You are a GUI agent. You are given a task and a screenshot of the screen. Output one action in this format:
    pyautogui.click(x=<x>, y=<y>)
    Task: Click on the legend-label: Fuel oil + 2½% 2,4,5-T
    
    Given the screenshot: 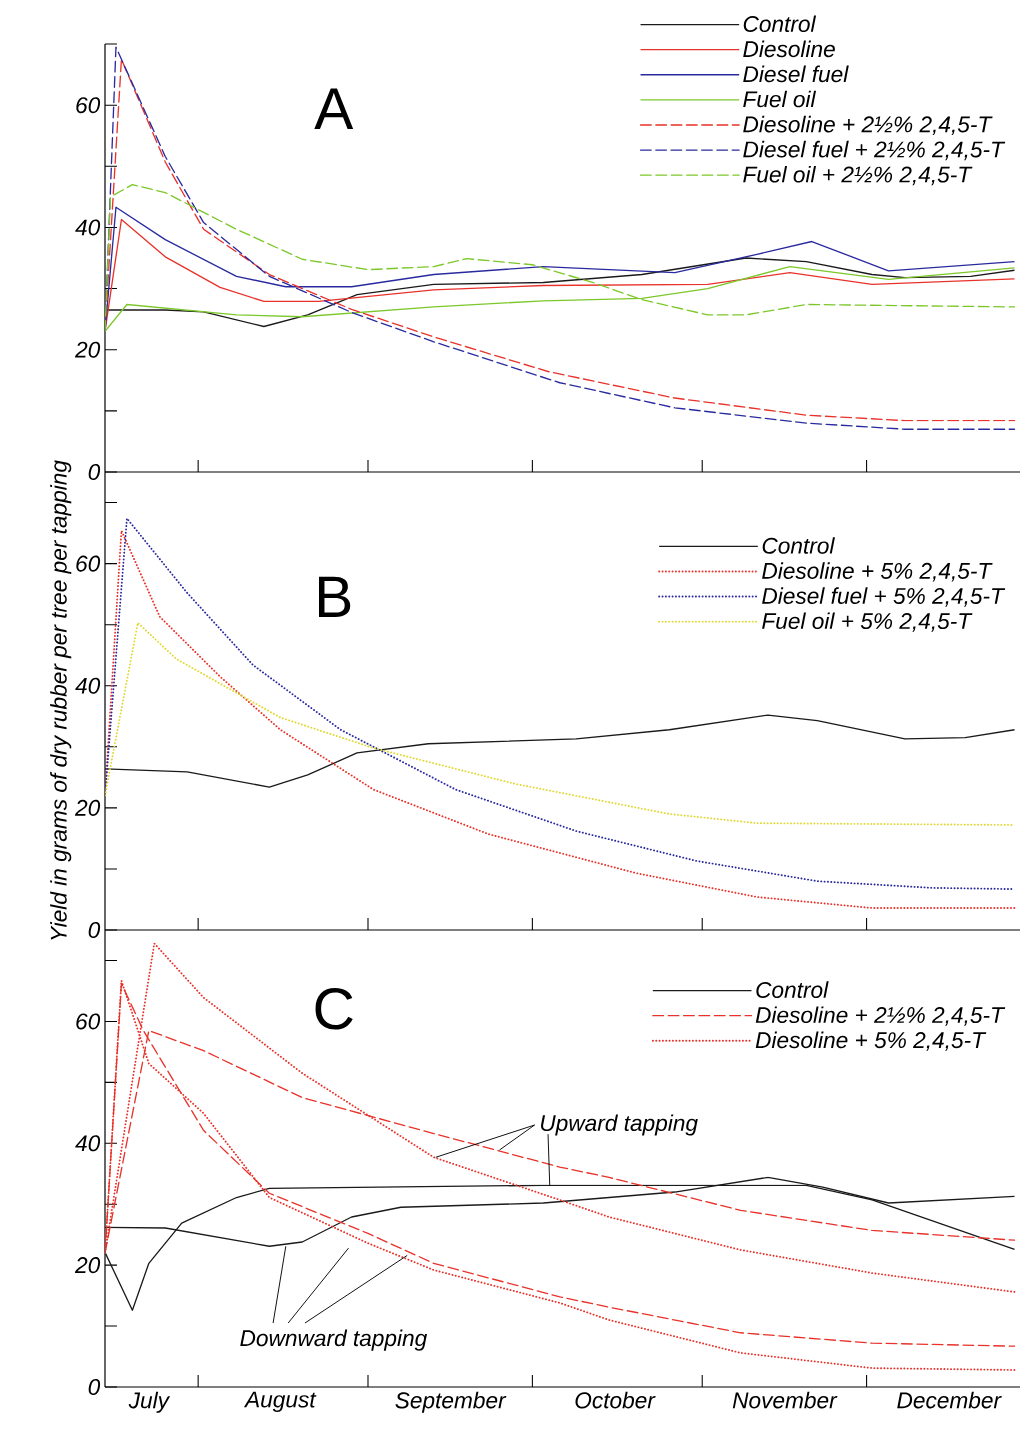 What is the action you would take?
    pyautogui.click(x=858, y=175)
    